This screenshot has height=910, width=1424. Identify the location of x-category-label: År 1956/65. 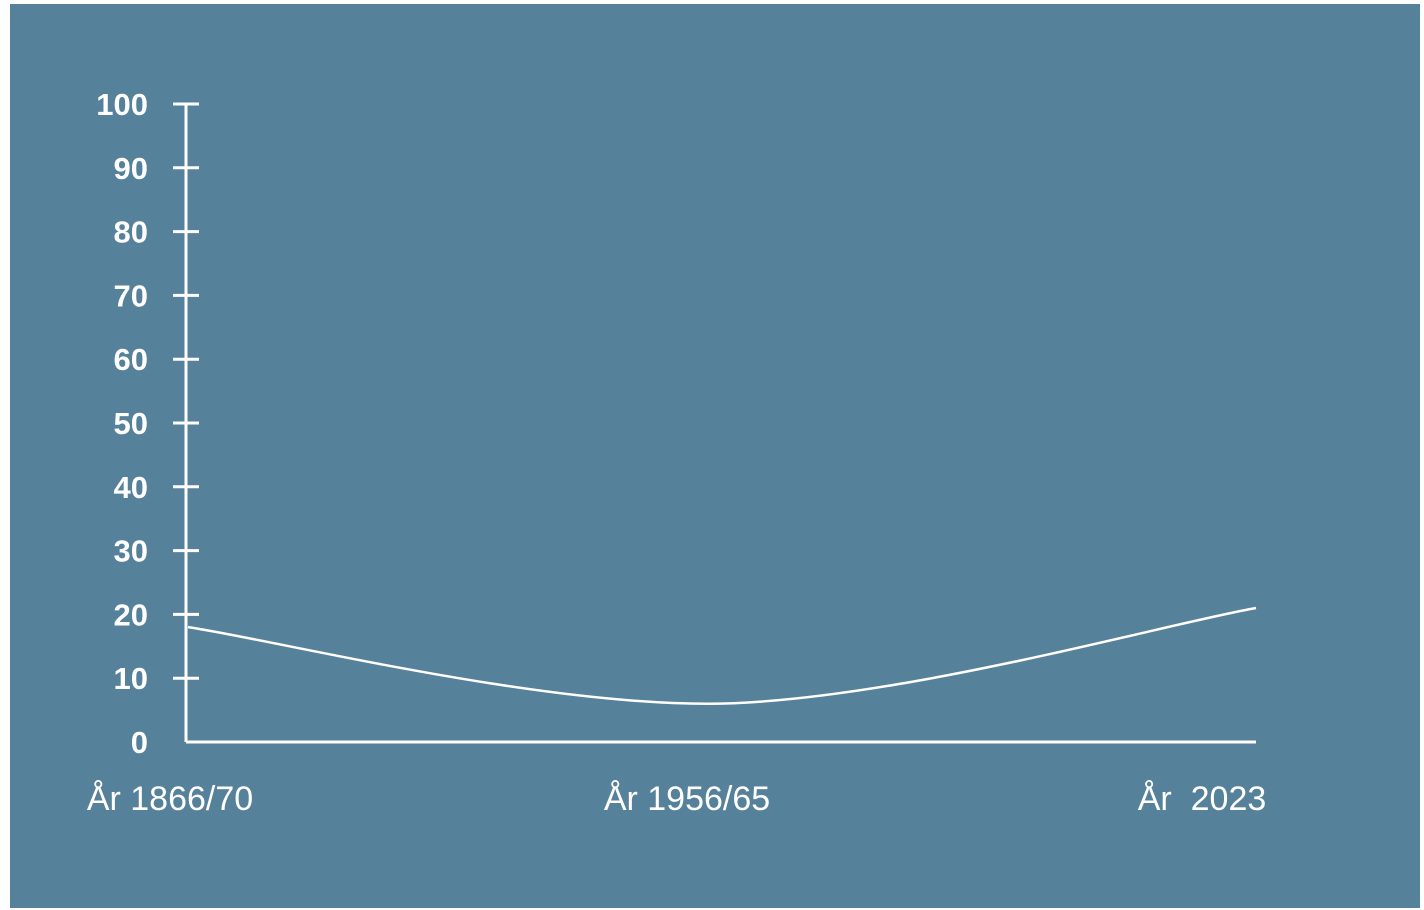
(687, 799).